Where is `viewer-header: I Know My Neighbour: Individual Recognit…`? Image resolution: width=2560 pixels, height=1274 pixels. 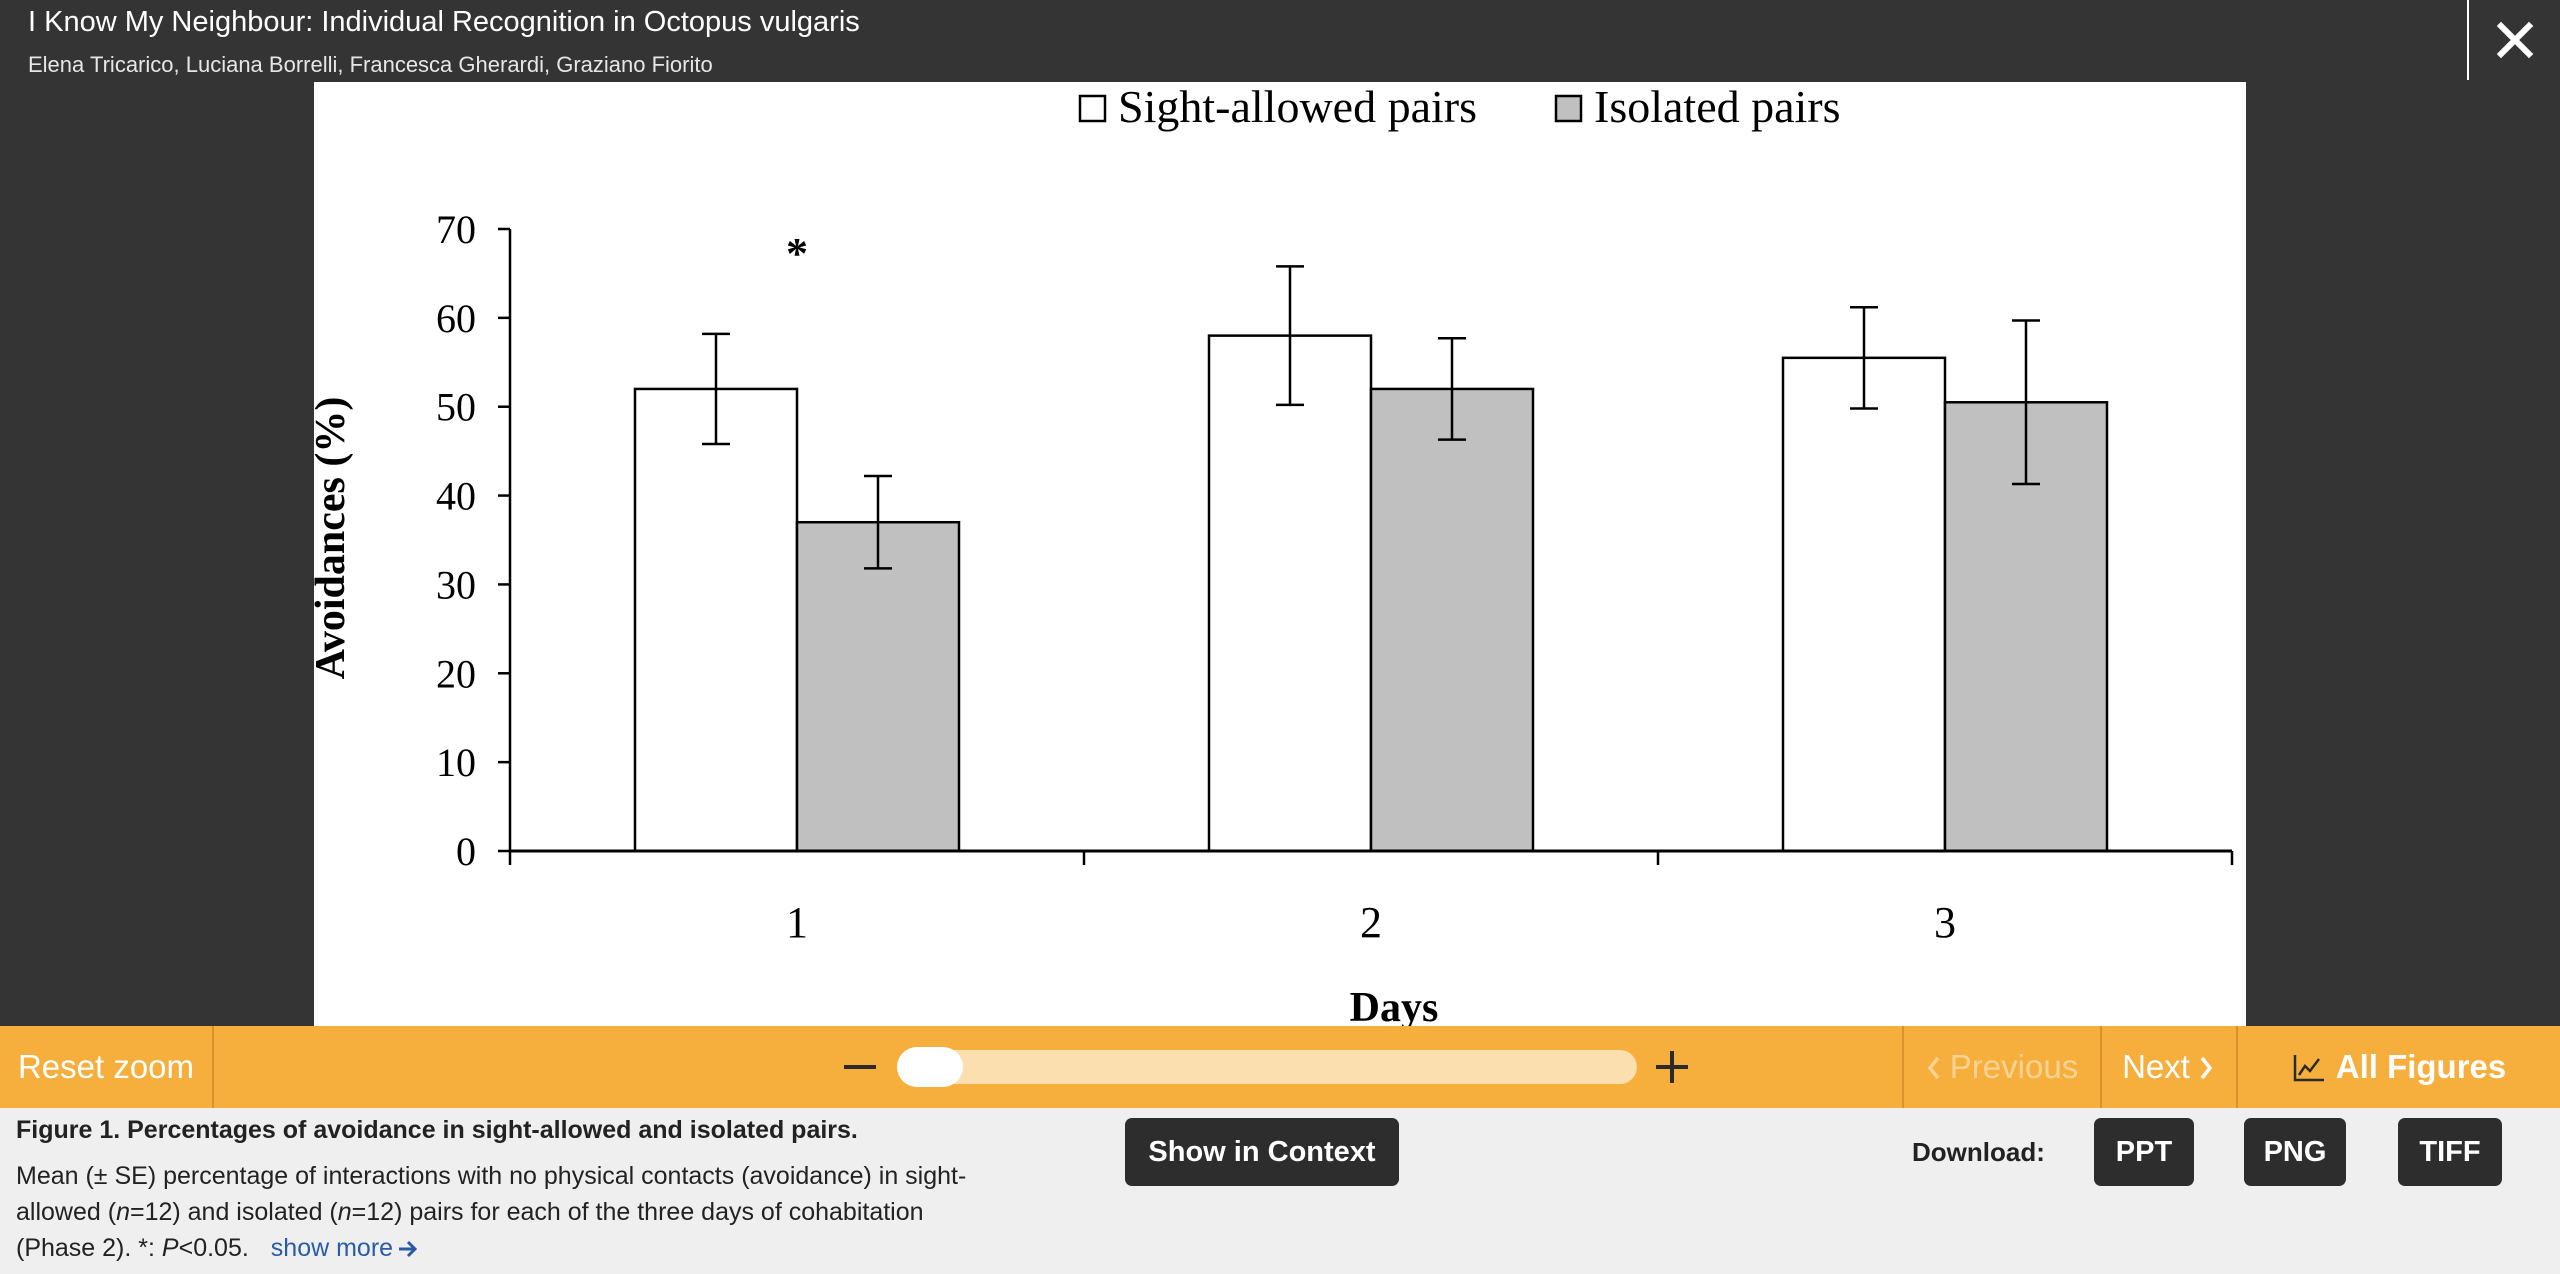 viewer-header: I Know My Neighbour: Individual Recognit… is located at coordinates (1280, 41).